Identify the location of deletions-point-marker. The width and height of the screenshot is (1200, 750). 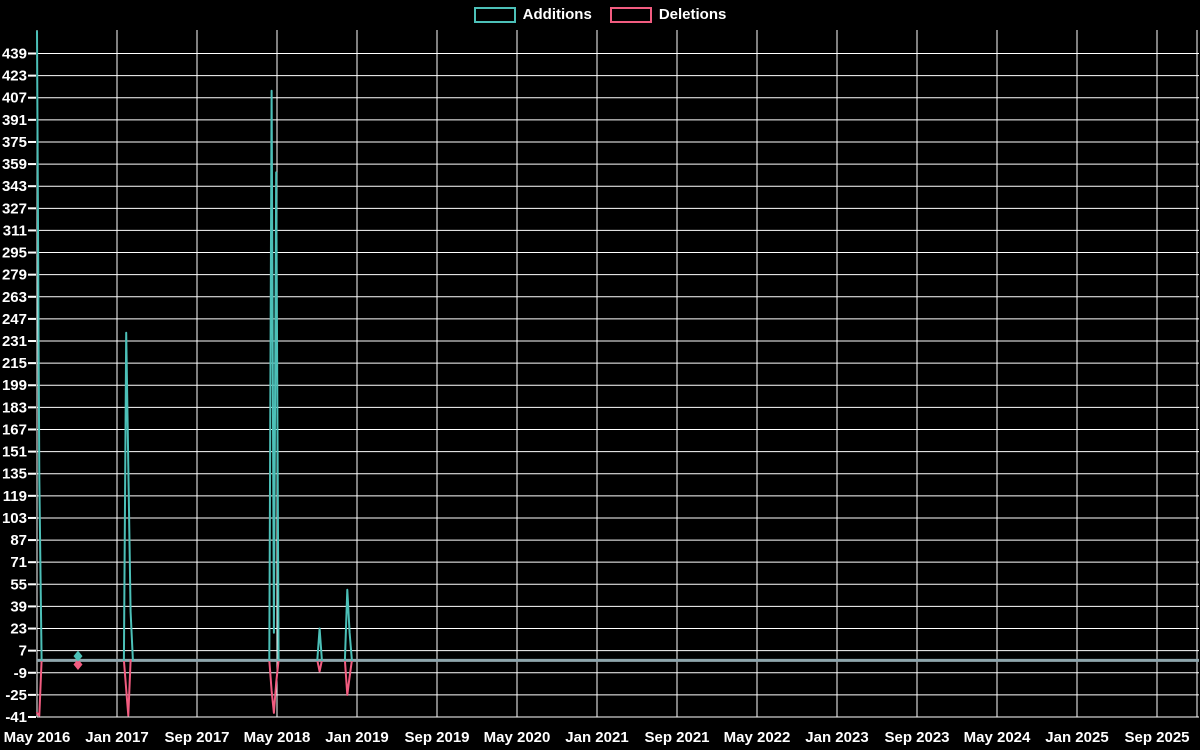
(78, 664).